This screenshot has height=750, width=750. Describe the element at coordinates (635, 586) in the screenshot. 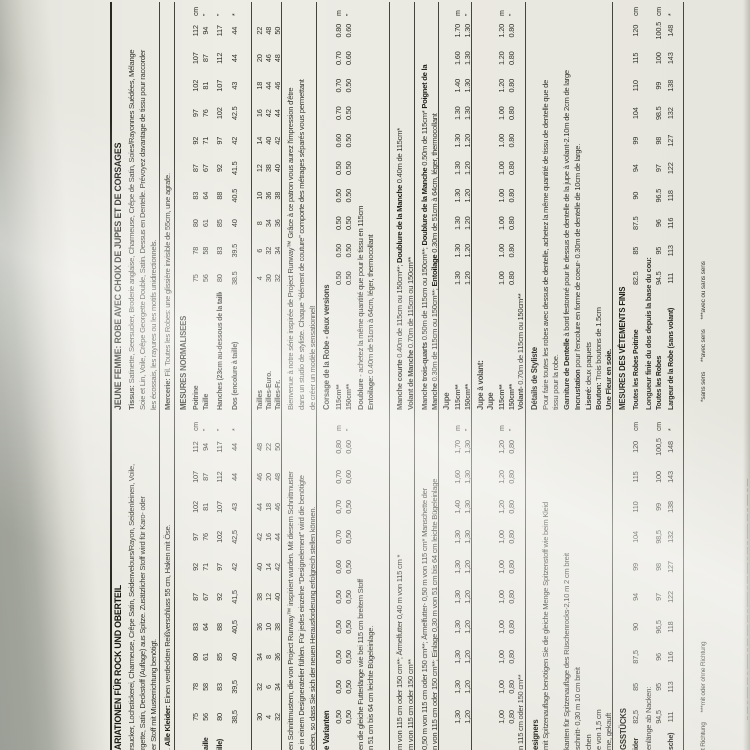

I see `german-finished-bust-row: ider 82,5 85 87,5 90 94 99 104 110 115 120 cm` at that location.